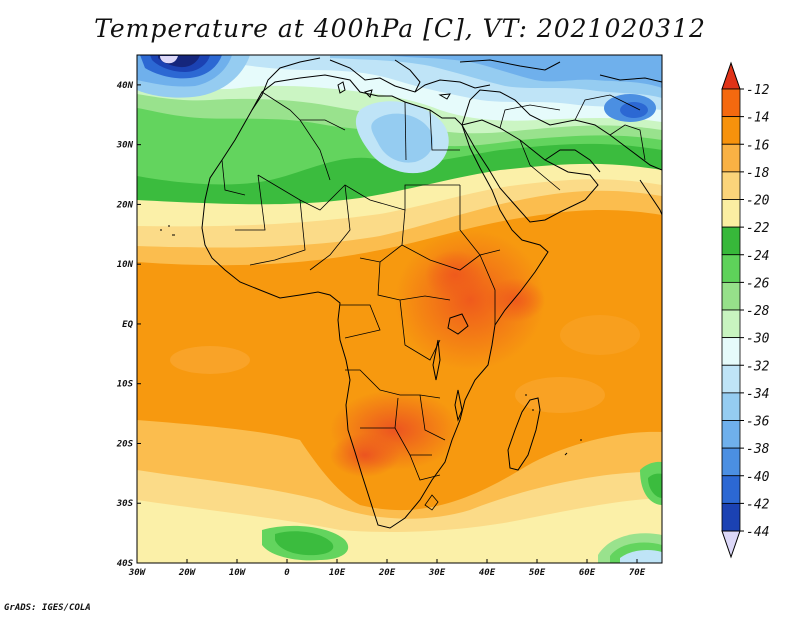 The height and width of the screenshot is (618, 800). Describe the element at coordinates (758, 283) in the screenshot. I see `colorbar-label: -26` at that location.